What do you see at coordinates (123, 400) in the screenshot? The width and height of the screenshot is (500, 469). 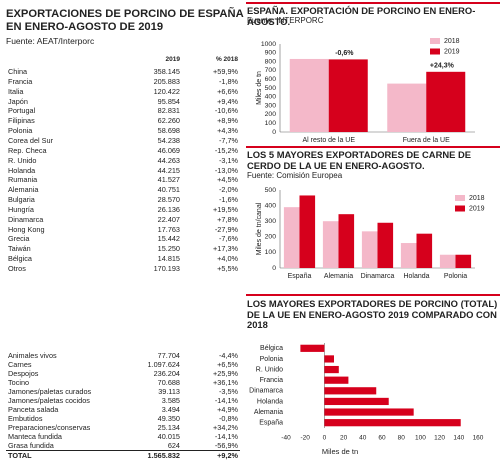 I see `table-row: Jamones/paletas cocidos 3.585 -14,1%` at bounding box center [123, 400].